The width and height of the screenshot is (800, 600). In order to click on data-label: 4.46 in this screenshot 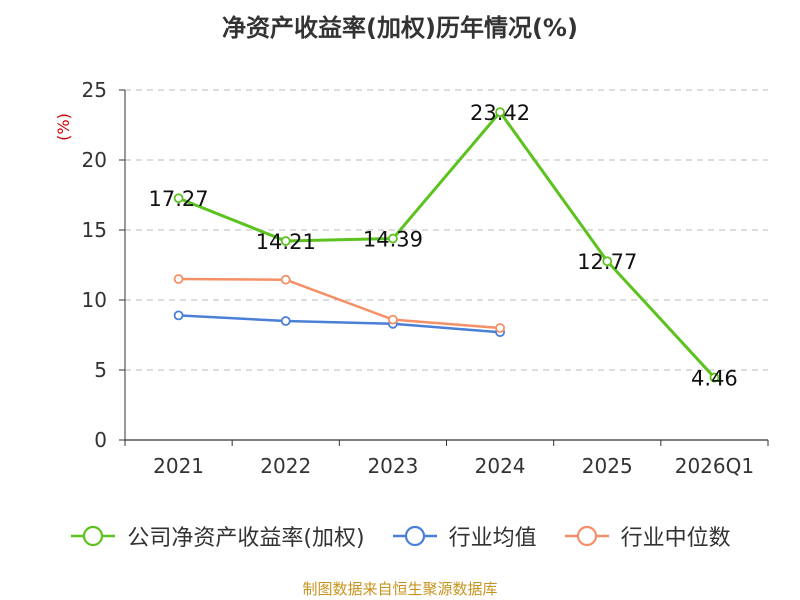, I will do `click(714, 379)`.